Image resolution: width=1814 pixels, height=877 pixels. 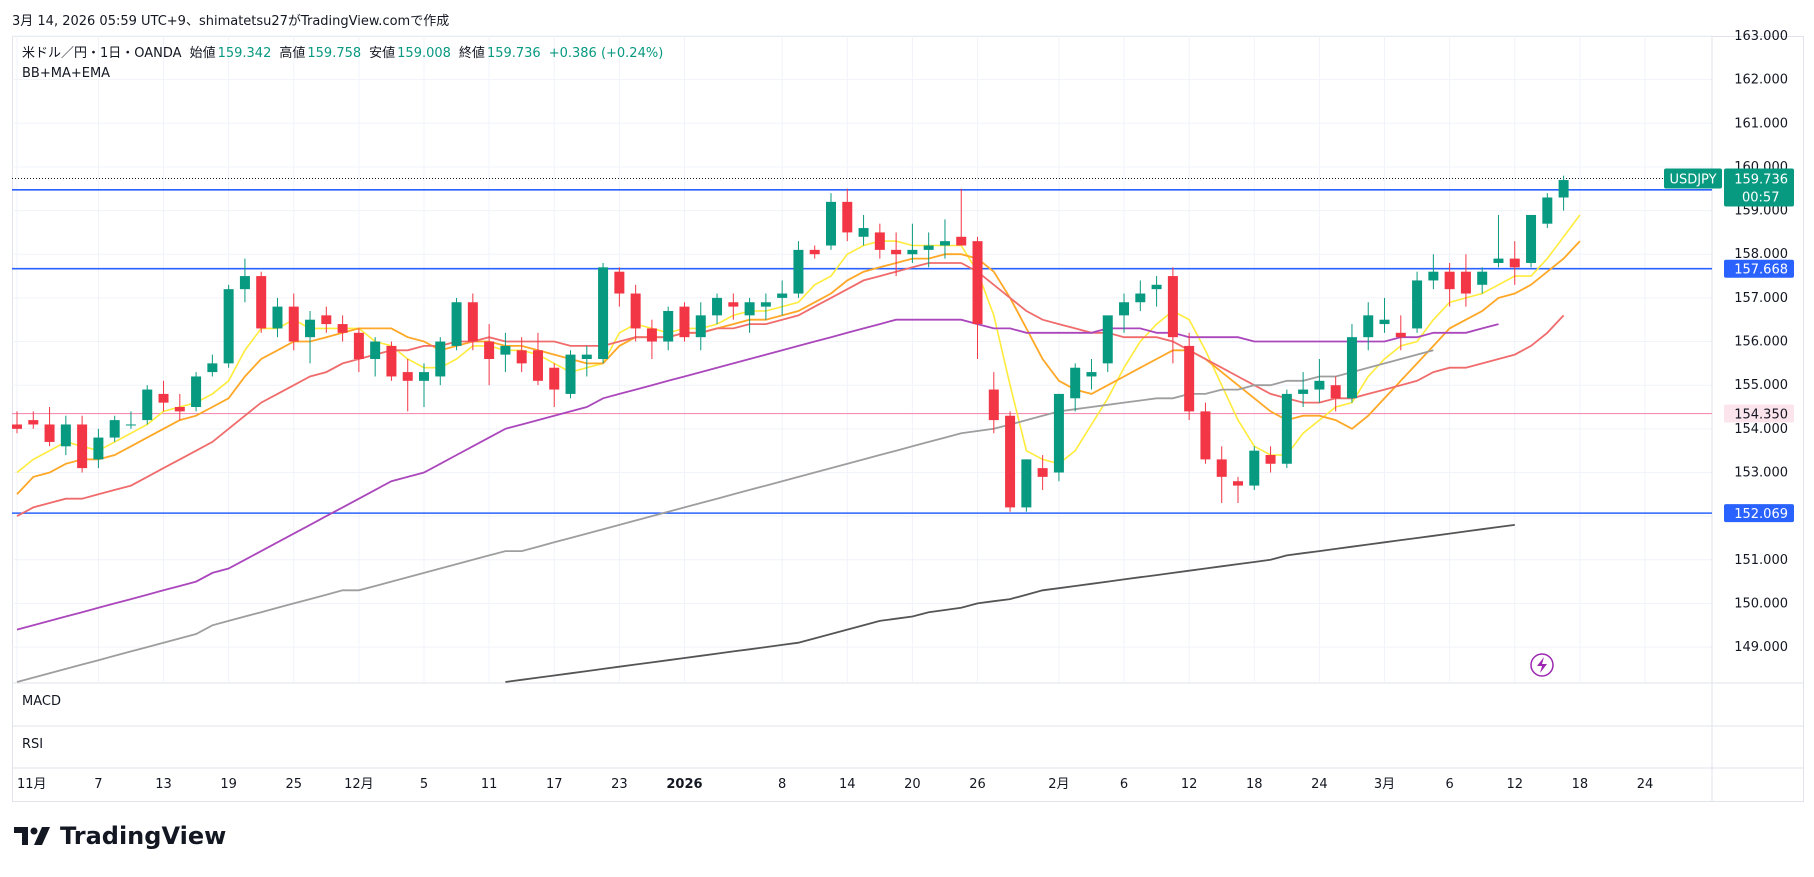 I want to click on y-tick-label: 156.000, so click(x=1761, y=342).